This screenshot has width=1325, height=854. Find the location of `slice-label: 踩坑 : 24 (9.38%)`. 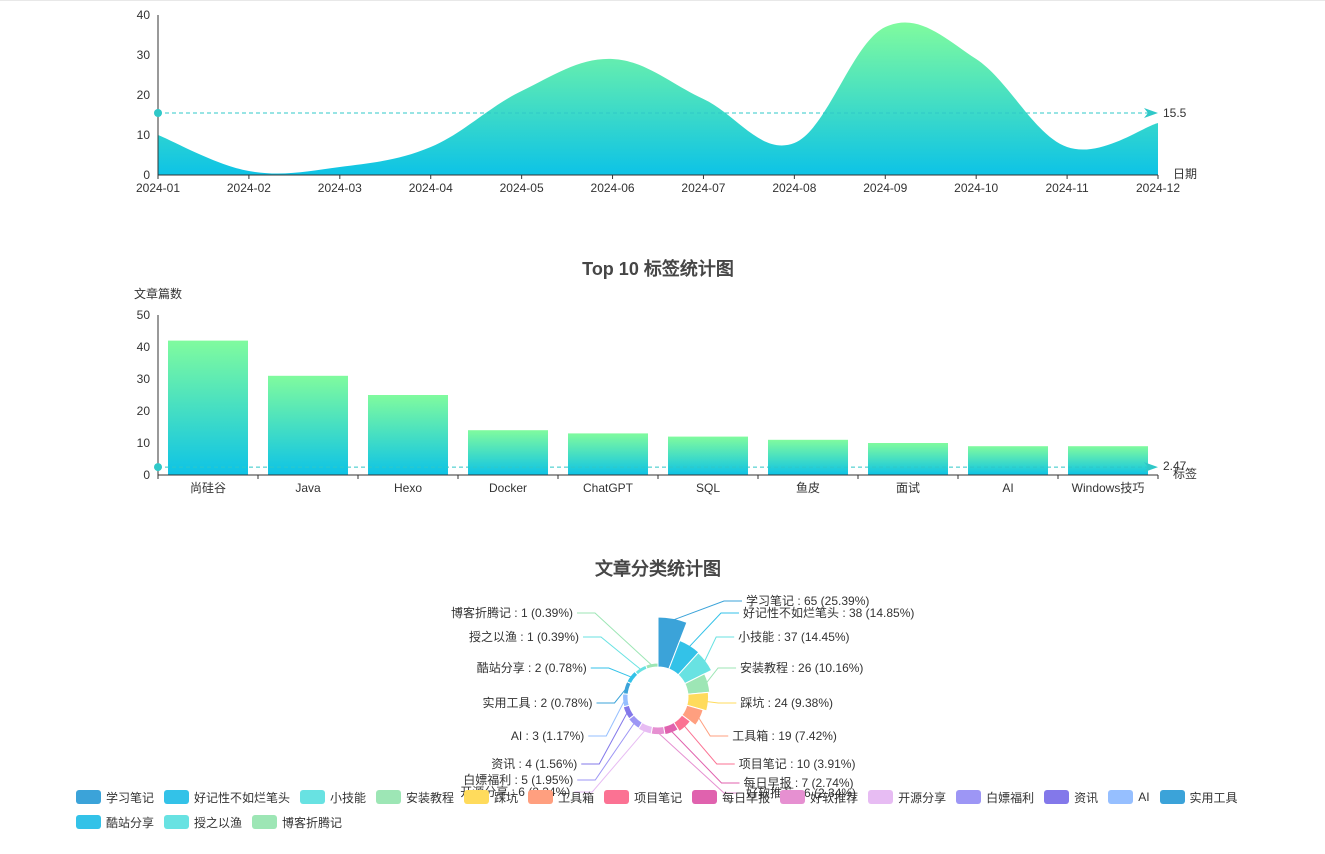

slice-label: 踩坑 : 24 (9.38%) is located at coordinates (786, 702).